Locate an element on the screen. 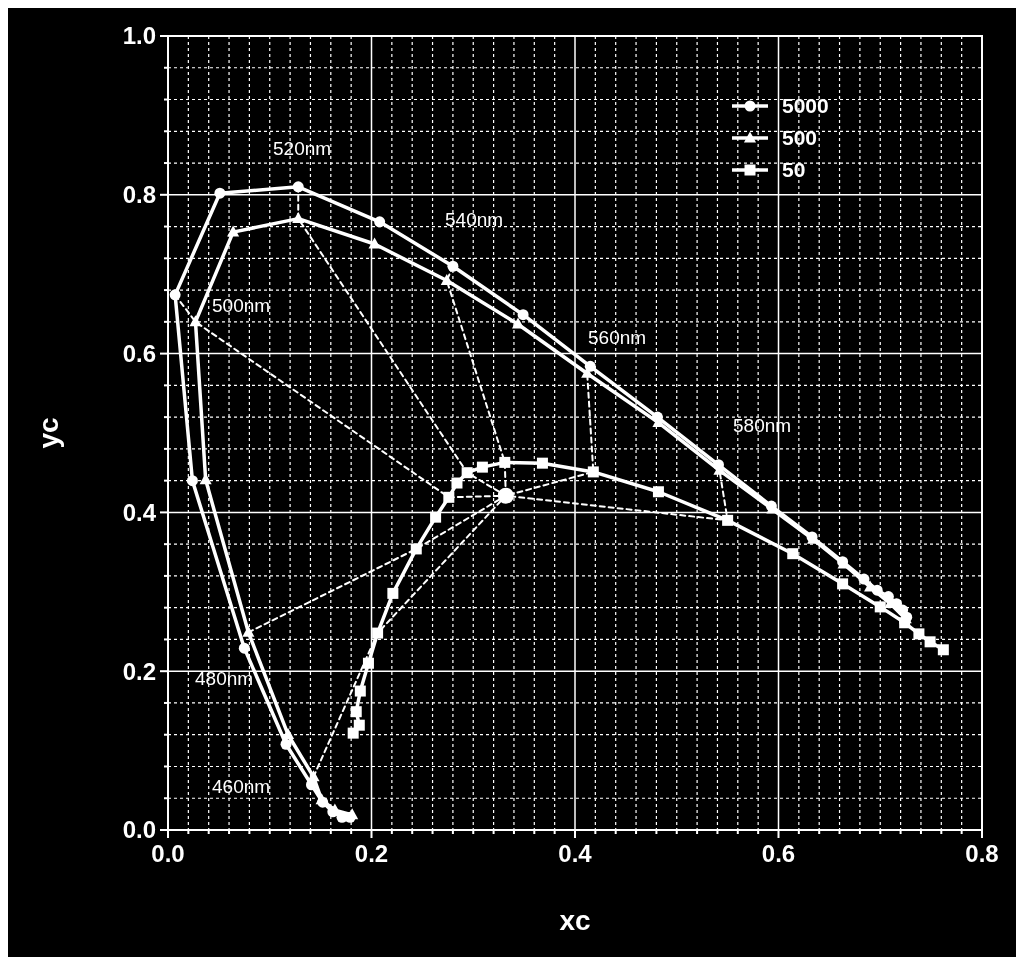 Image resolution: width=1024 pixels, height=965 pixels. annotation: 480nm is located at coordinates (224, 678).